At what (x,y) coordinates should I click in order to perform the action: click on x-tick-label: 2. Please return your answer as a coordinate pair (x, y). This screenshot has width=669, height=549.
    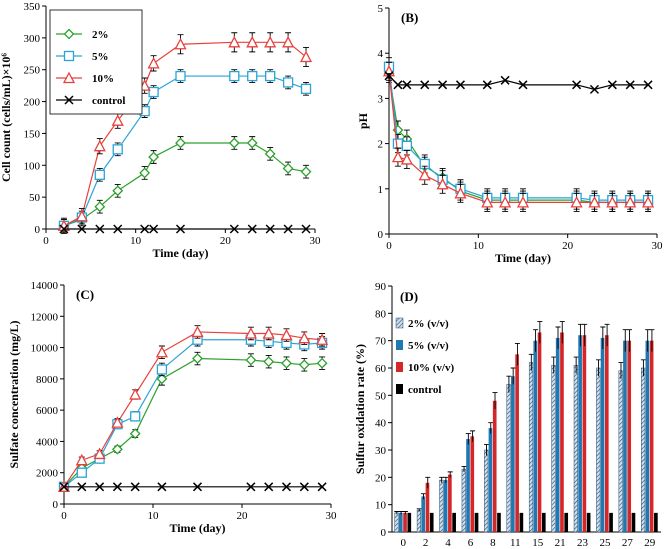
    Looking at the image, I should click on (426, 543).